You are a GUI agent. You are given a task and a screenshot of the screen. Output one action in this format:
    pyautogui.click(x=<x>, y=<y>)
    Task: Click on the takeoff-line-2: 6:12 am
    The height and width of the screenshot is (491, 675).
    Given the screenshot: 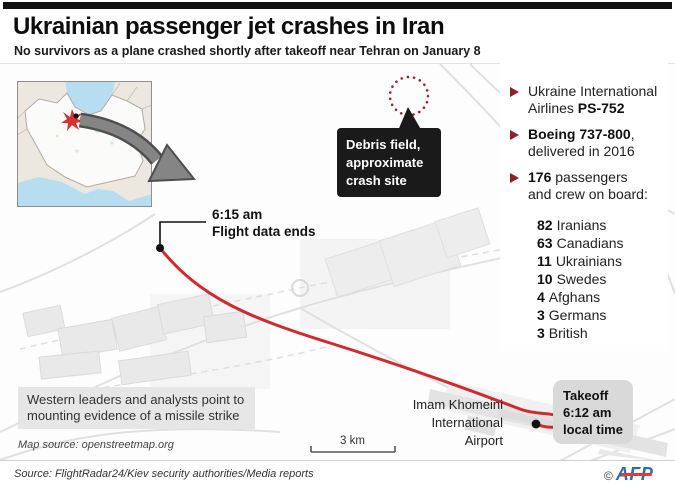 What is the action you would take?
    pyautogui.click(x=587, y=412)
    